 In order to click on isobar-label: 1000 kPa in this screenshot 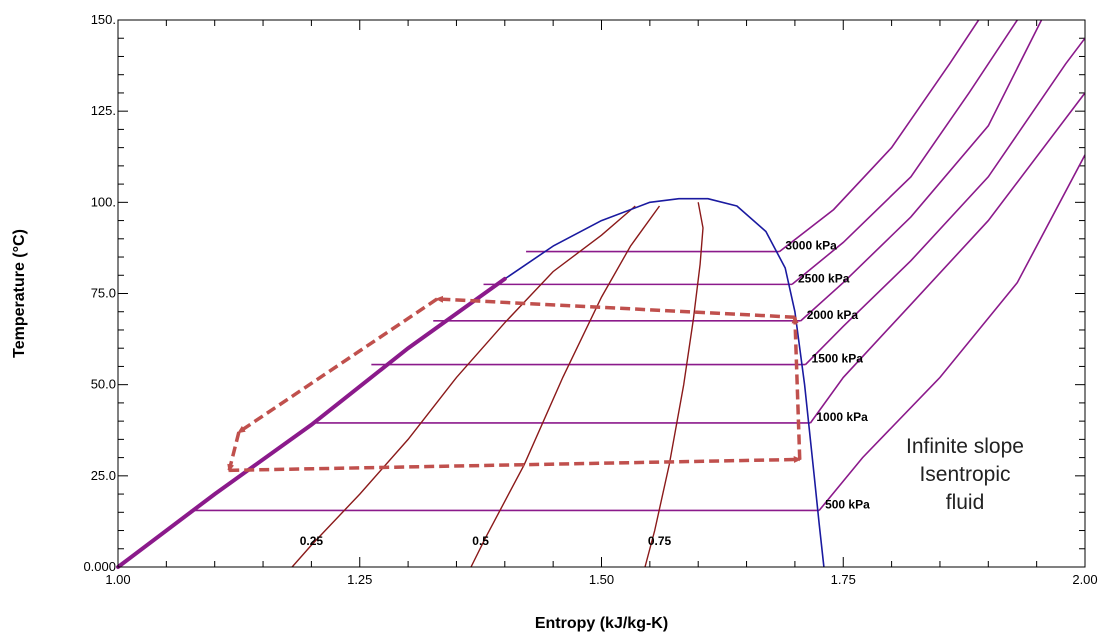, I will do `click(842, 417)`.